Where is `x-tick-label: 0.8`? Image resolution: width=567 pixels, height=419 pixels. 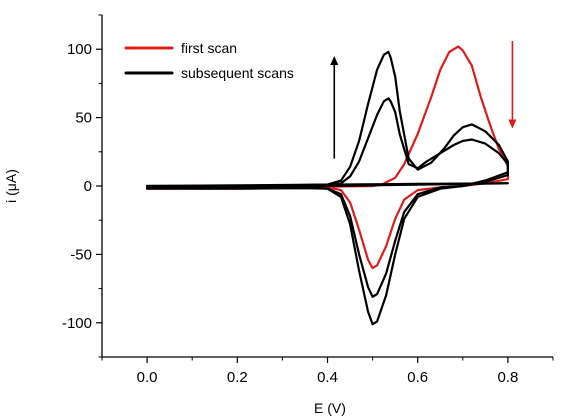 x-tick-label: 0.8 is located at coordinates (507, 377).